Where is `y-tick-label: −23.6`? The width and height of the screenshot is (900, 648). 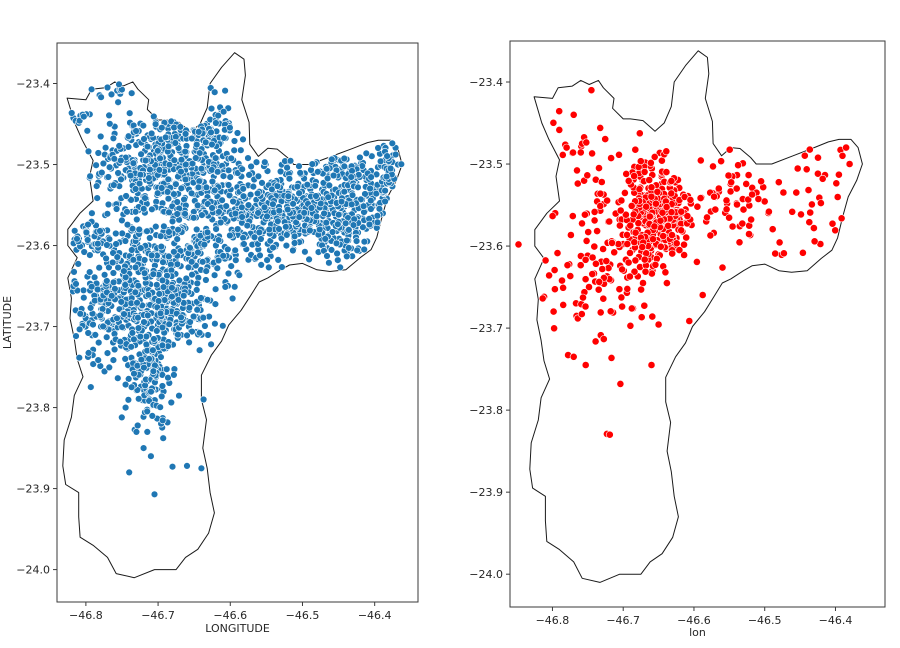 y-tick-label: −23.6 is located at coordinates (33, 246).